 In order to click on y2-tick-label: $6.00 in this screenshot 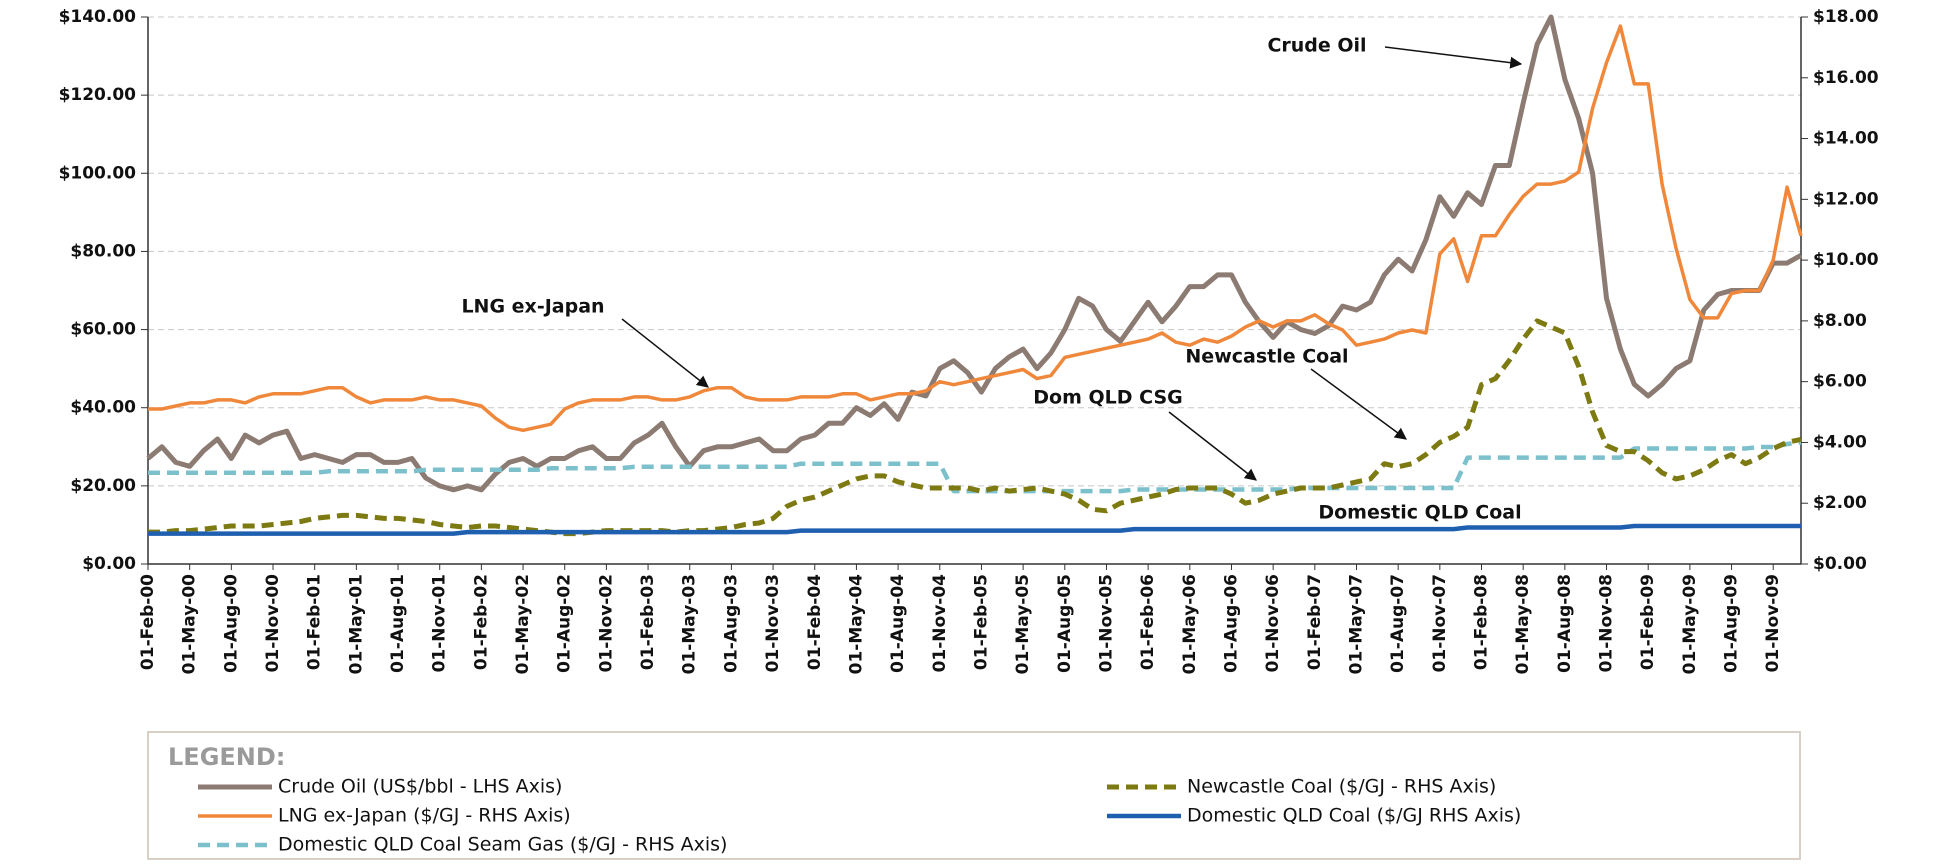, I will do `click(1840, 382)`.